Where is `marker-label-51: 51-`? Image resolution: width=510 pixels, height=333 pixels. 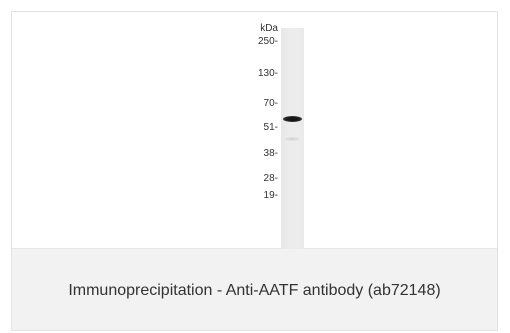 marker-label-51: 51- is located at coordinates (270, 127).